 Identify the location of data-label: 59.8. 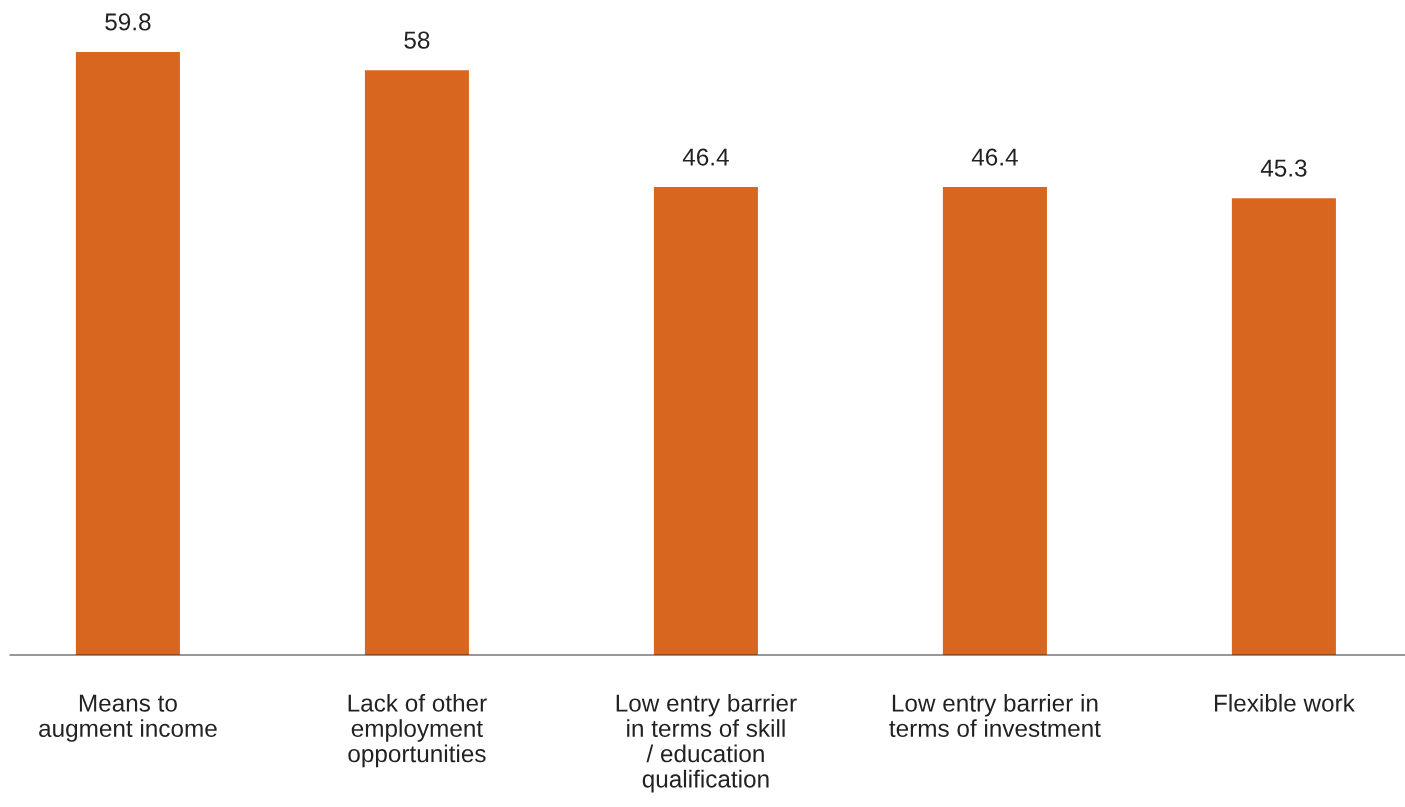
(128, 22).